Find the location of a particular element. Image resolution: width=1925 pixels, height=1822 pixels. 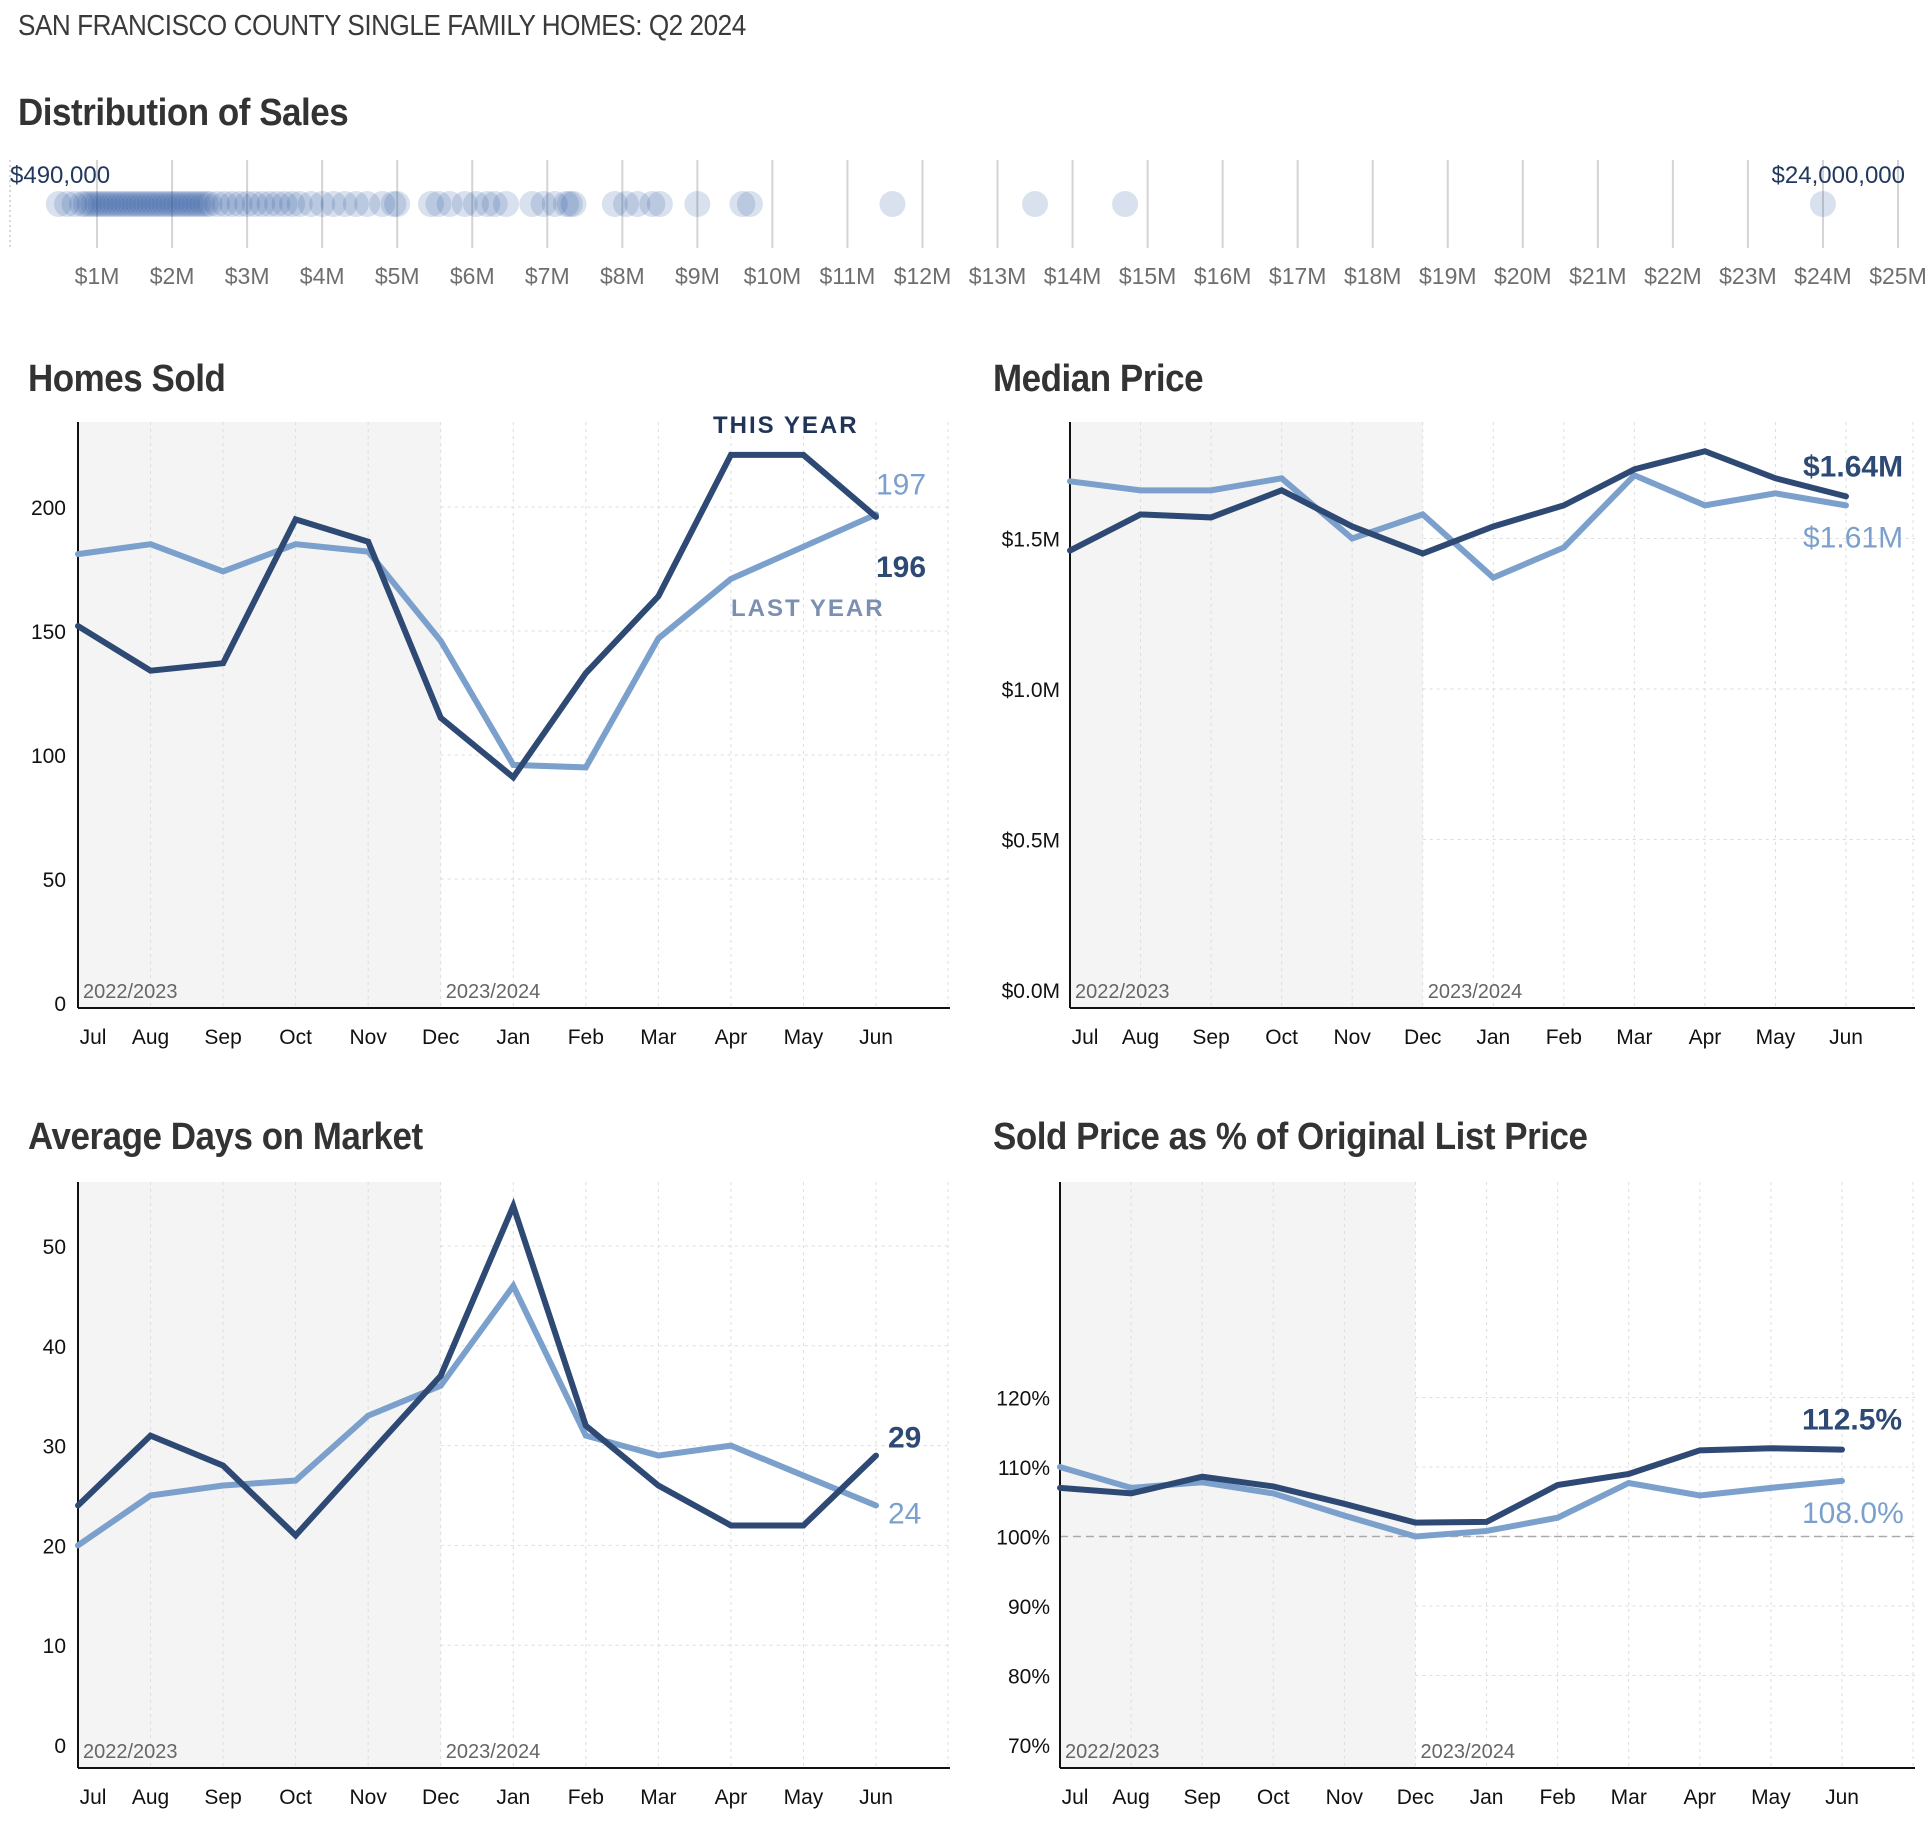

y-tick-label: 70% is located at coordinates (1029, 1746).